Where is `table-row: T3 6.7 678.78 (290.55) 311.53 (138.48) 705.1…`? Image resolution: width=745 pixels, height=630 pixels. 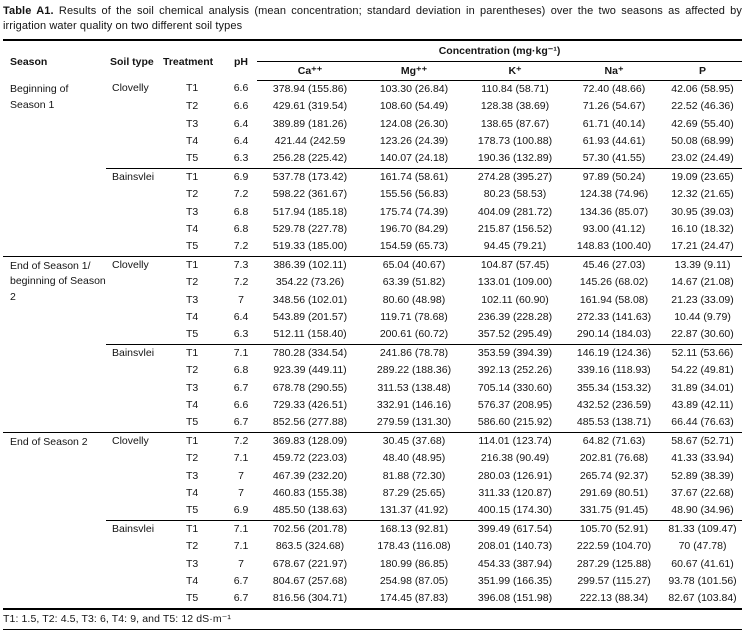
table-row: T3 6.7 678.78 (290.55) 311.53 (138.48) 705.1… is located at coordinates (372, 388).